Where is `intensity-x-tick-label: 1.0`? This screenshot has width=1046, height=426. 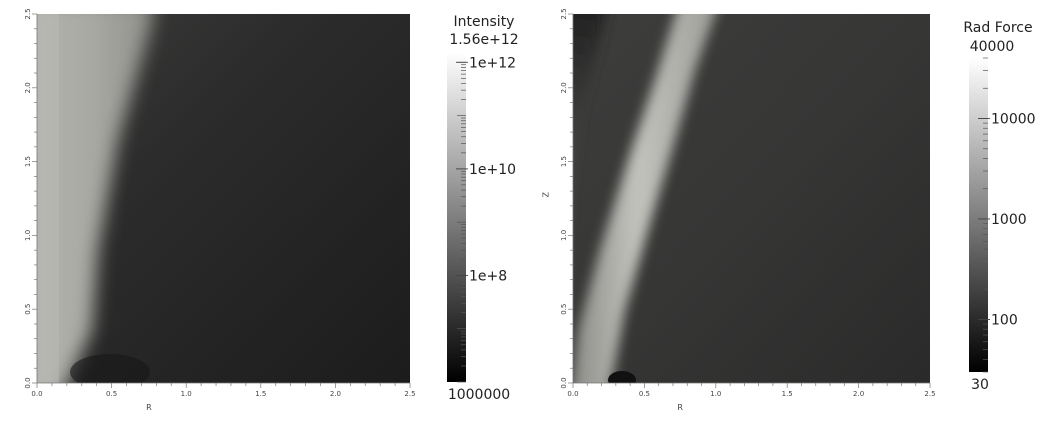 intensity-x-tick-label: 1.0 is located at coordinates (186, 394).